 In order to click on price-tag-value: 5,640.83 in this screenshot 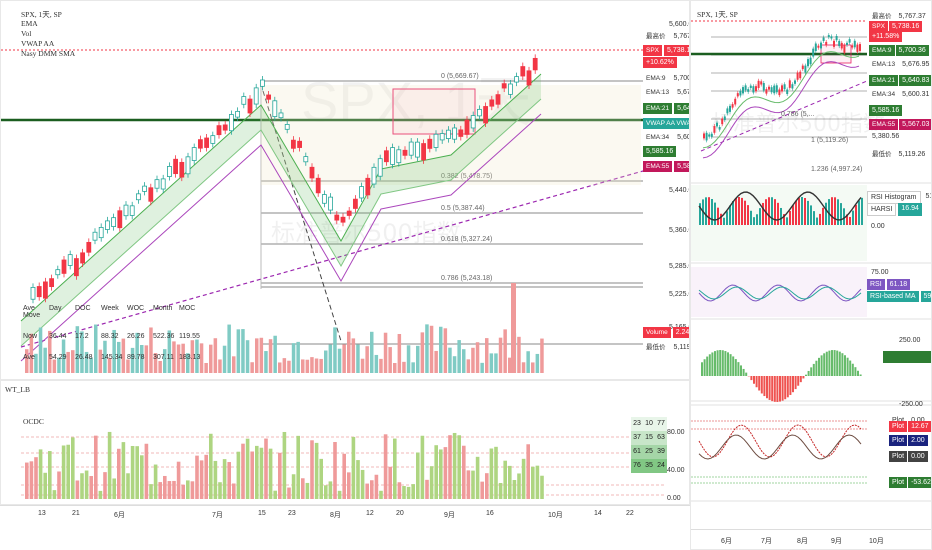, I will do `click(681, 108)`.